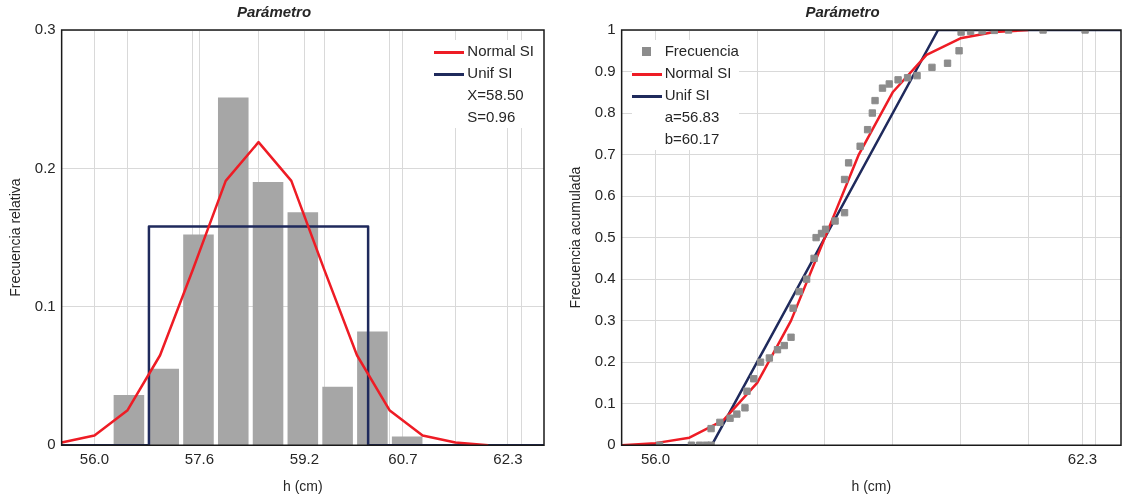  What do you see at coordinates (496, 95) in the screenshot?
I see `annotation: X=58.50` at bounding box center [496, 95].